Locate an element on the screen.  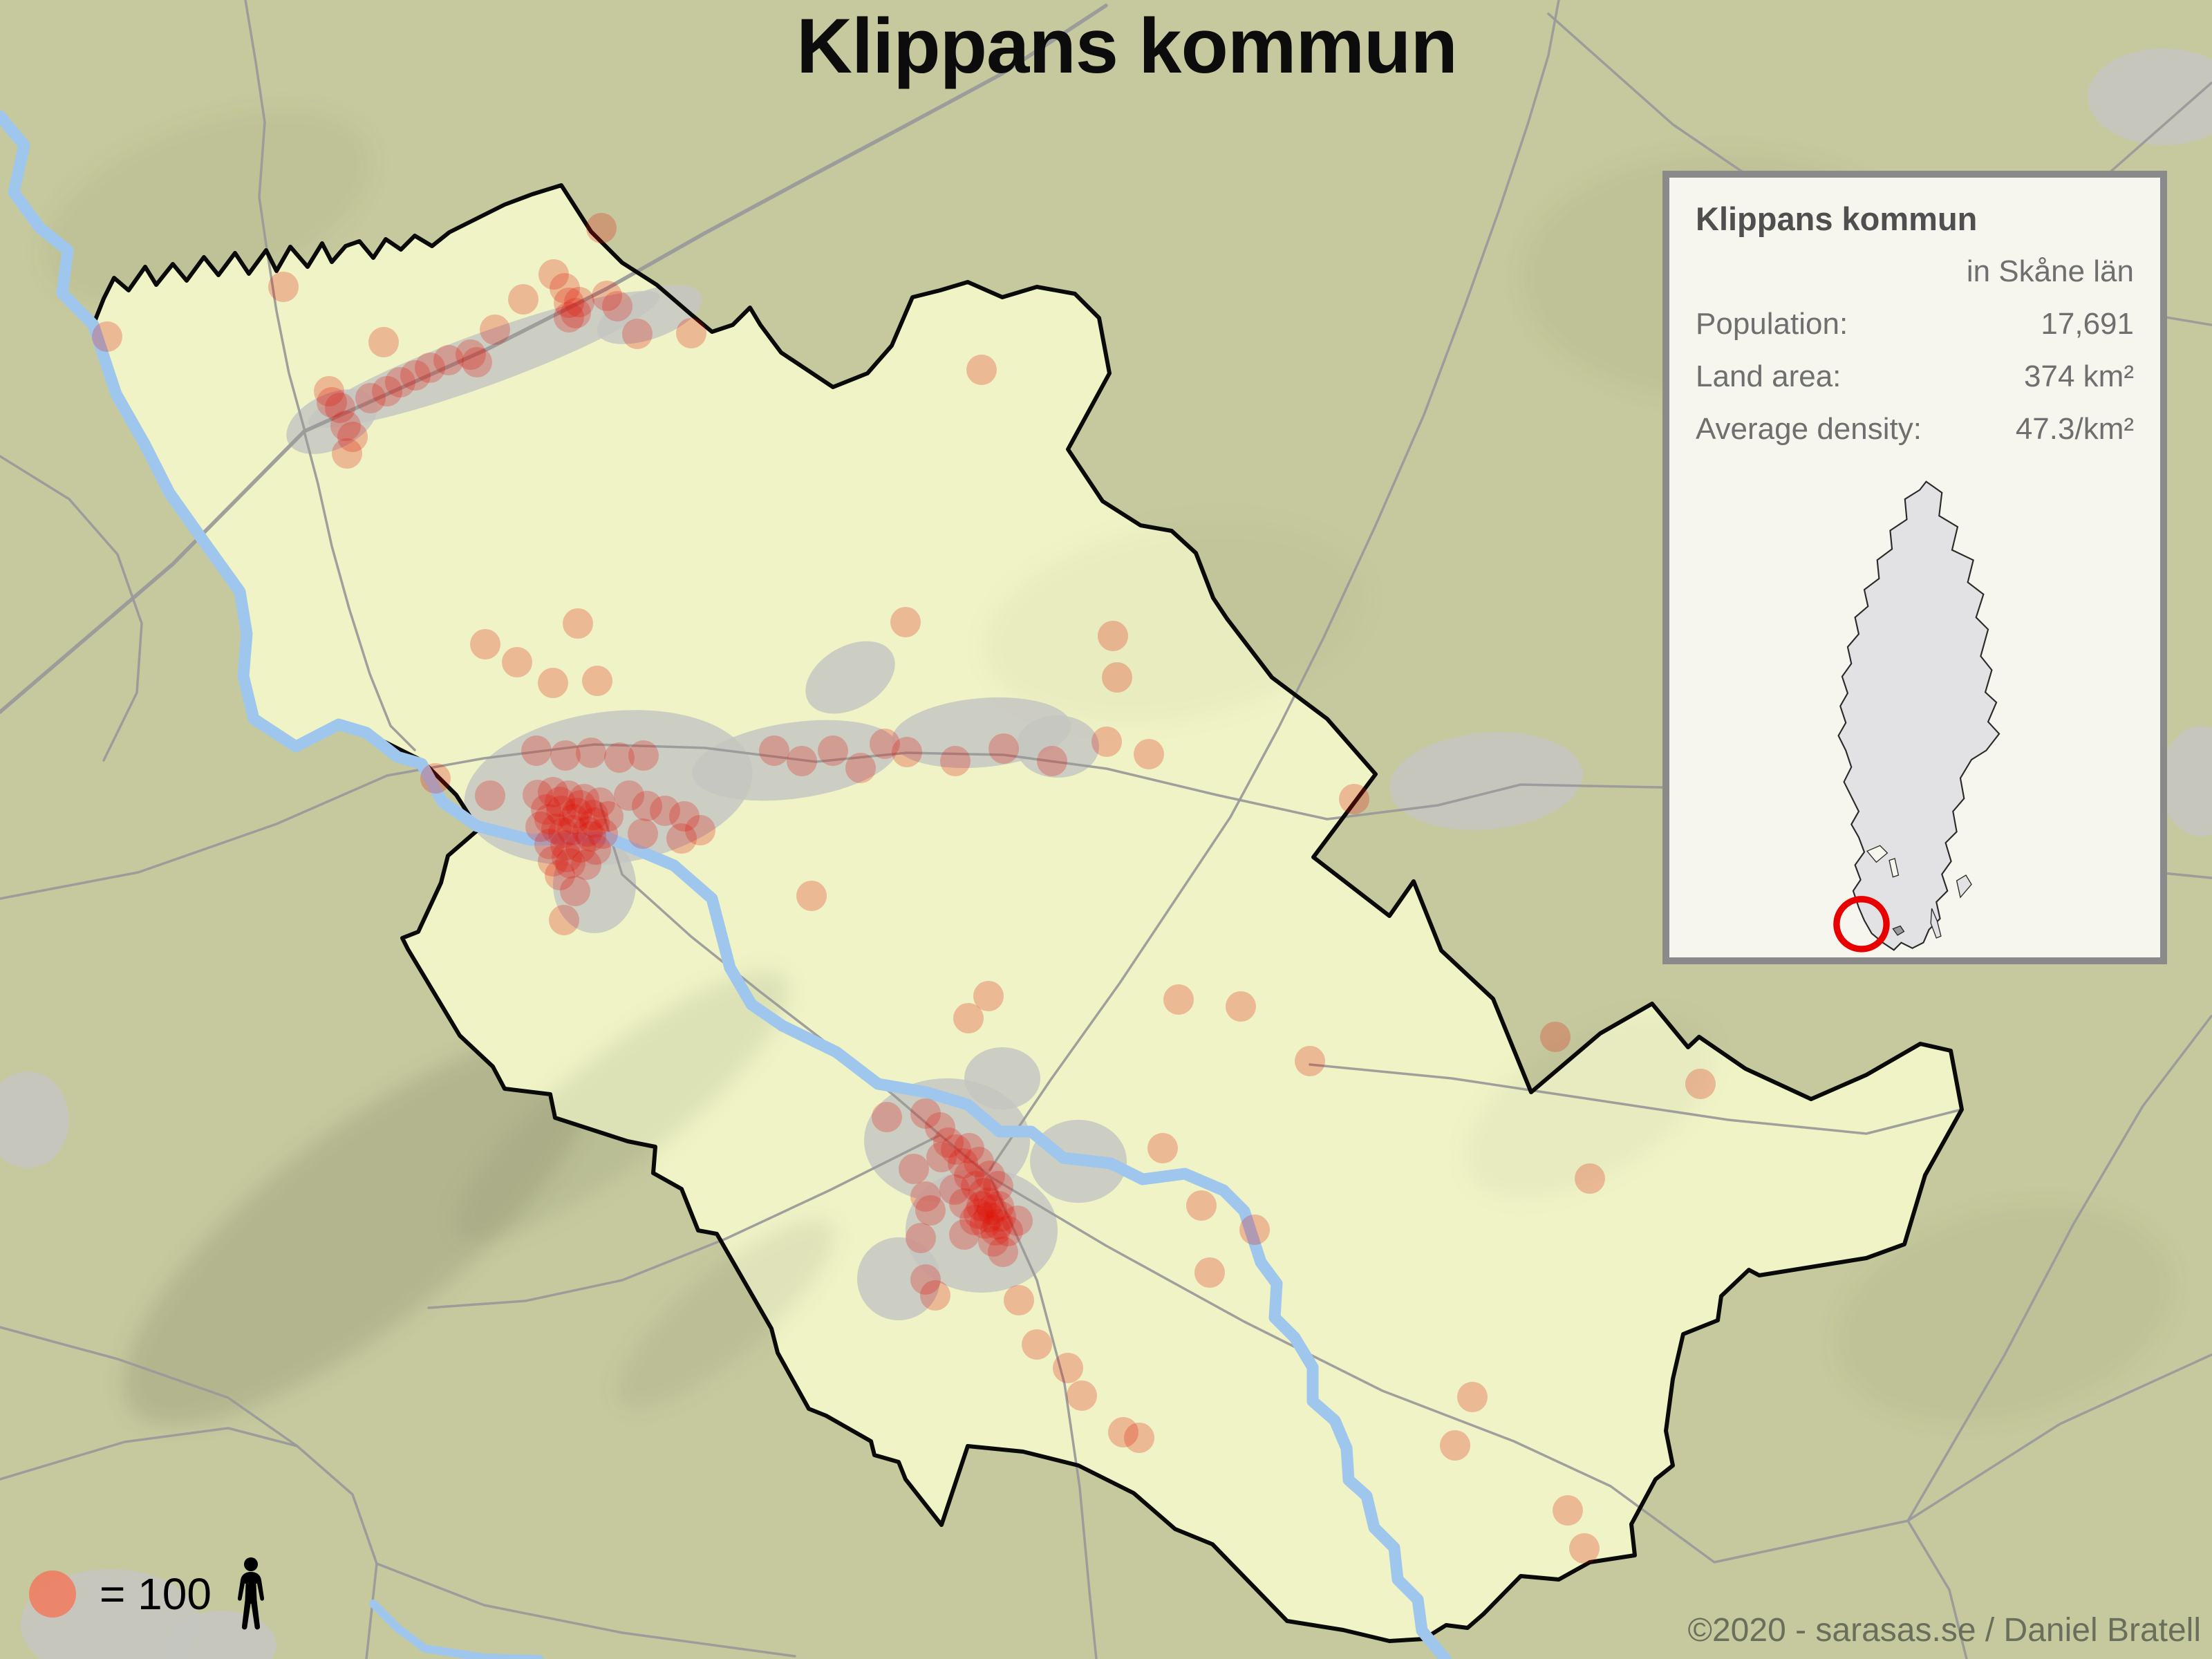
info-row-land-area: Land area: 374 km² is located at coordinates (1915, 377).